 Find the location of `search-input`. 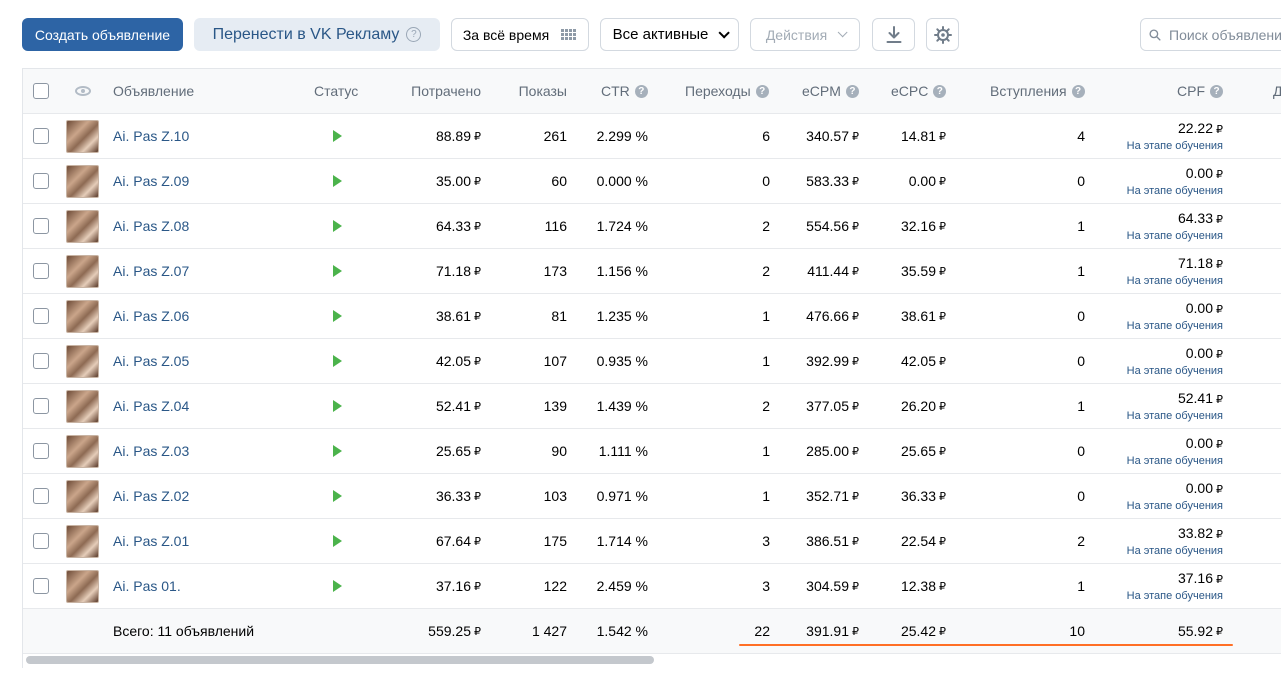

search-input is located at coordinates (1225, 34).